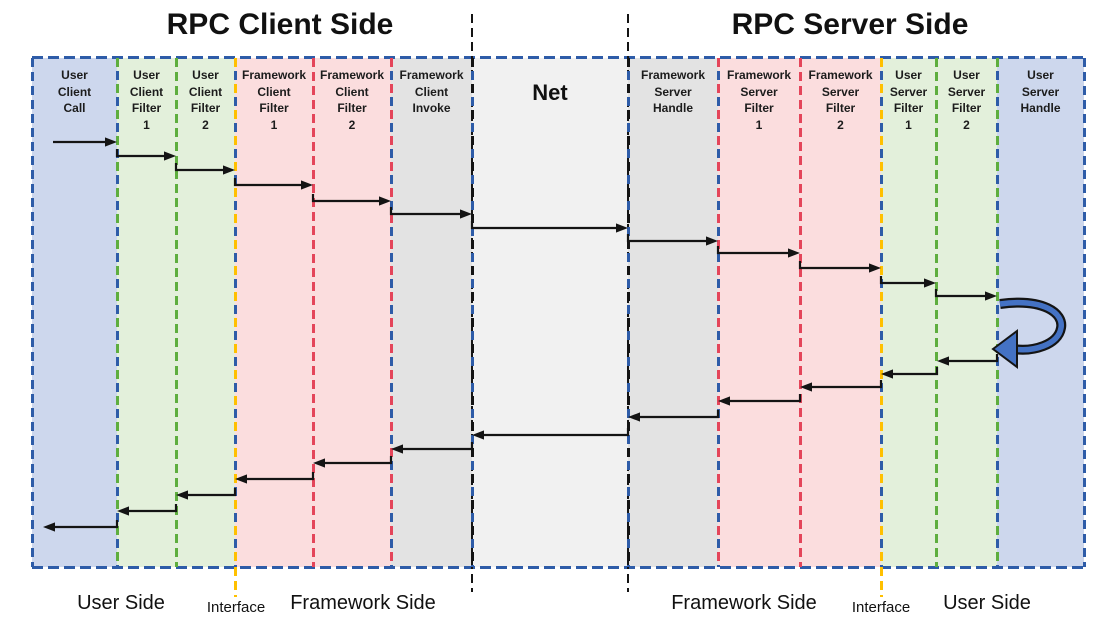 This screenshot has height=636, width=1117. Describe the element at coordinates (559, 57) in the screenshot. I see `frame-top-border` at that location.